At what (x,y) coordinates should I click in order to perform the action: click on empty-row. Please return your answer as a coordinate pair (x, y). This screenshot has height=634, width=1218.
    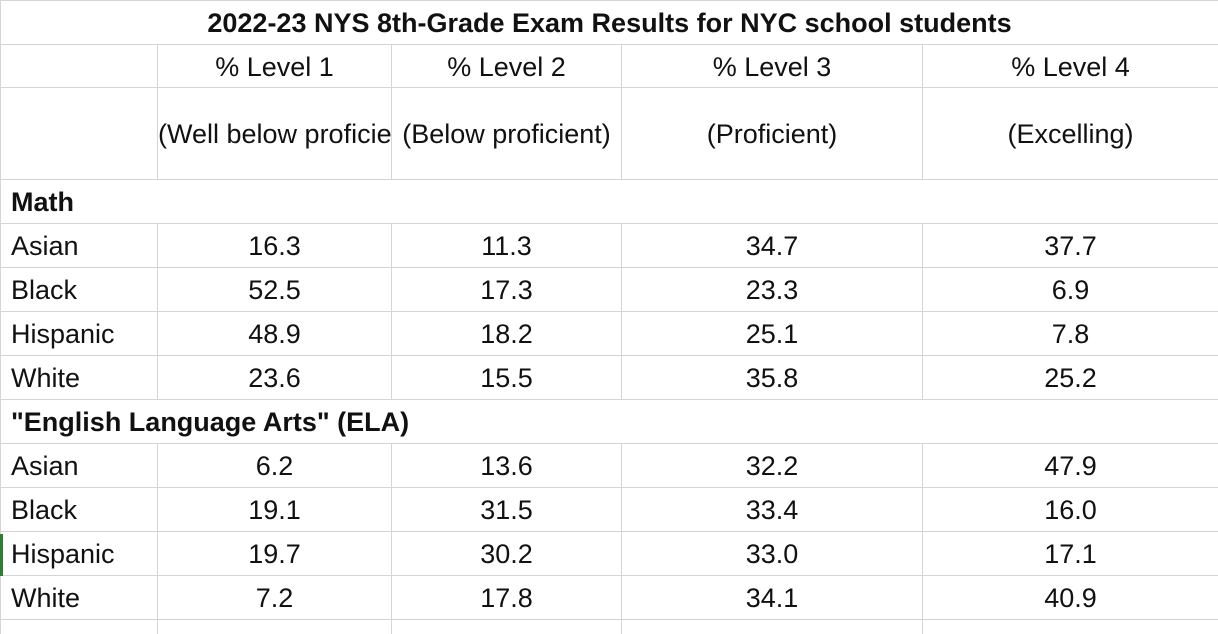
    Looking at the image, I should click on (609, 627).